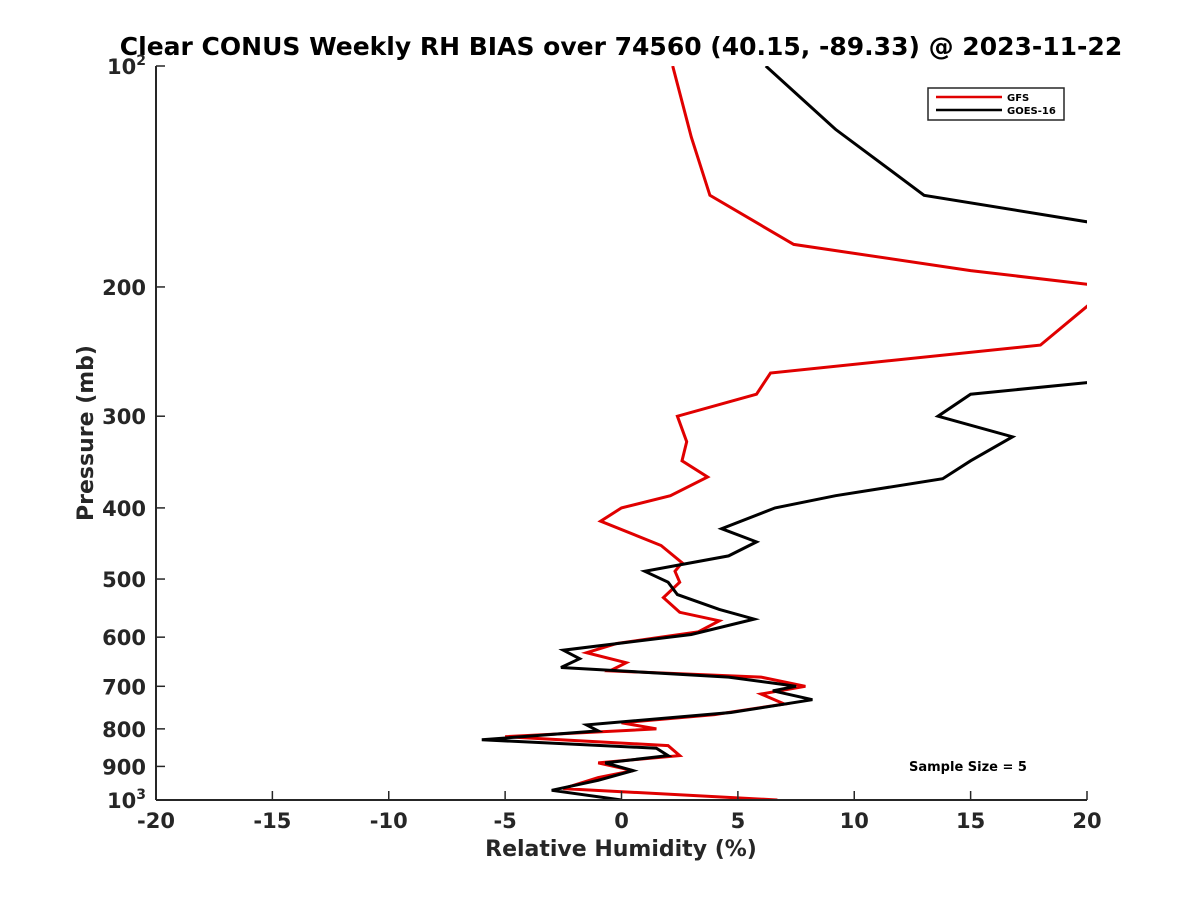 The width and height of the screenshot is (1200, 900). What do you see at coordinates (156, 821) in the screenshot?
I see `x-tick-label: -20` at bounding box center [156, 821].